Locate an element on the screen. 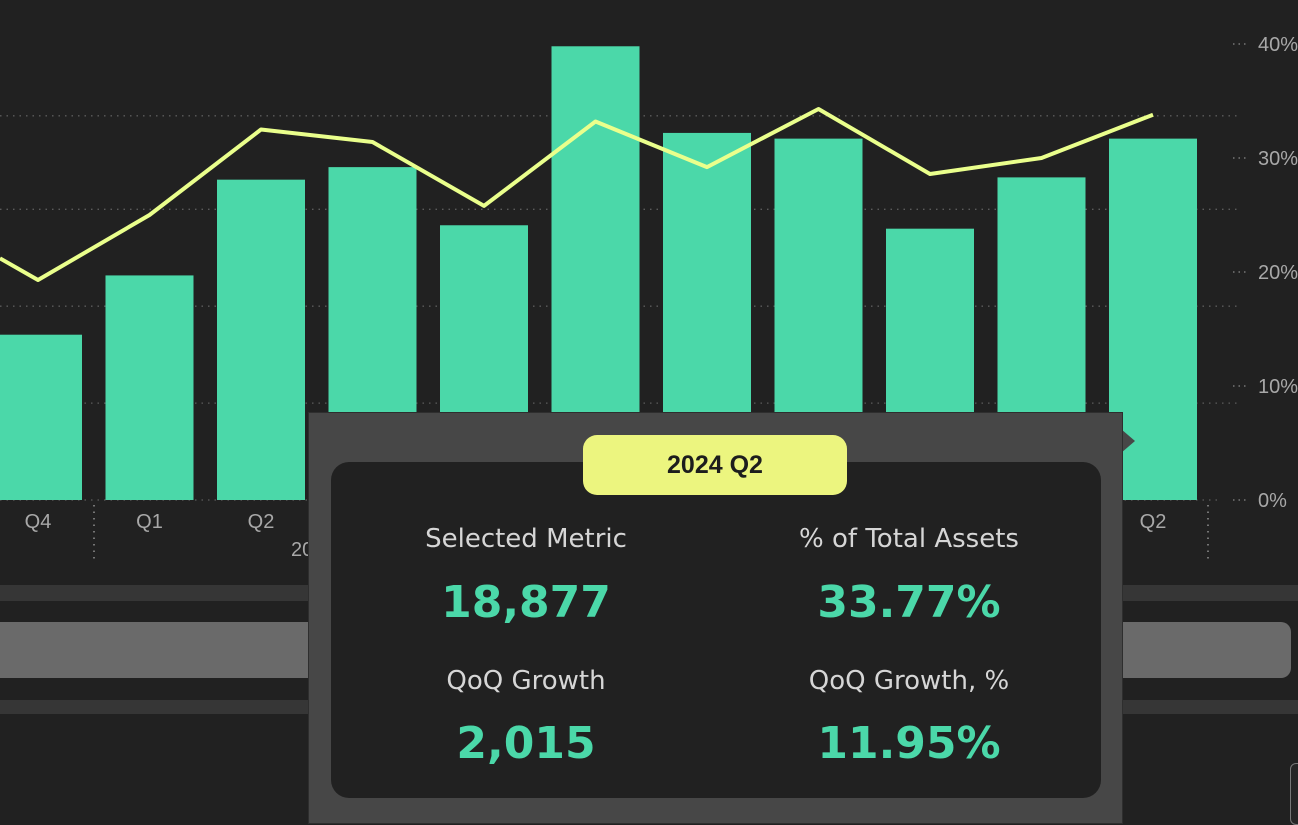 This screenshot has height=825, width=1298. y-tick-label: 0% is located at coordinates (1272, 501).